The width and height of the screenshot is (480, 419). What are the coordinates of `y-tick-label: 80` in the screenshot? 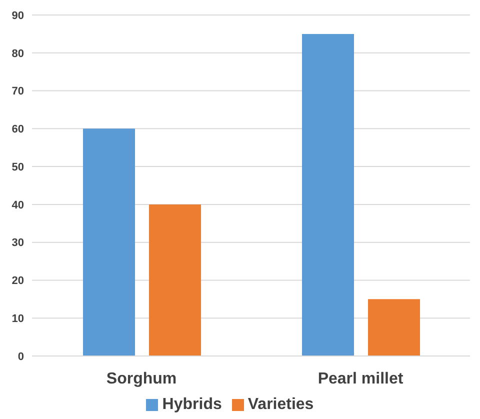 It's located at (18, 54).